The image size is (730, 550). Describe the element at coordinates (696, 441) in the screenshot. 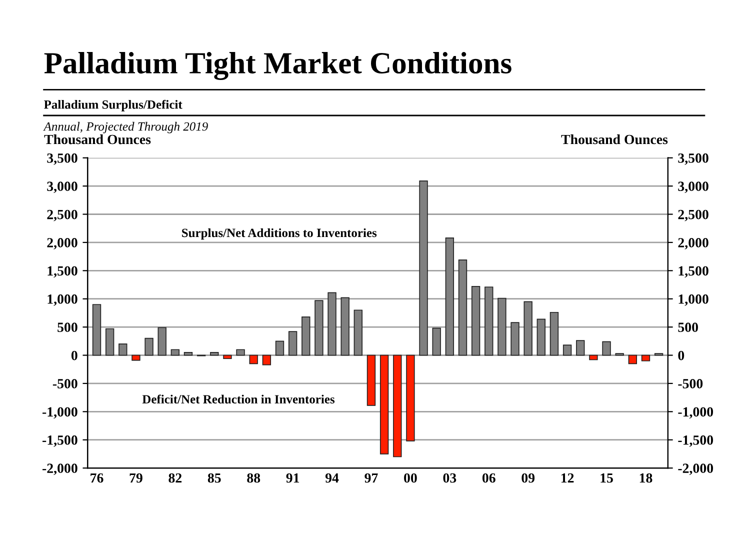

I see `y2-tick-label: -1,500` at that location.